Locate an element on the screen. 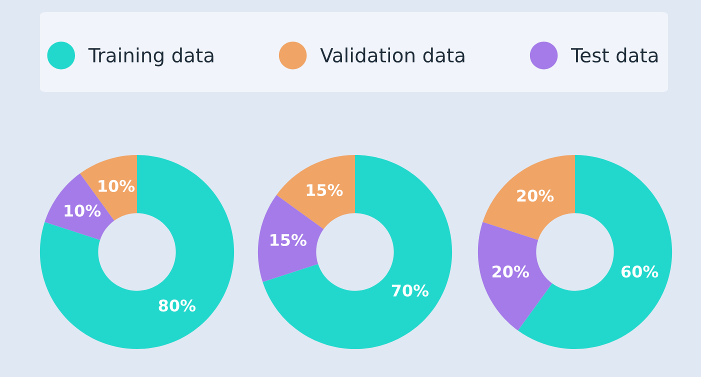  legend-label: Training data is located at coordinates (151, 57).